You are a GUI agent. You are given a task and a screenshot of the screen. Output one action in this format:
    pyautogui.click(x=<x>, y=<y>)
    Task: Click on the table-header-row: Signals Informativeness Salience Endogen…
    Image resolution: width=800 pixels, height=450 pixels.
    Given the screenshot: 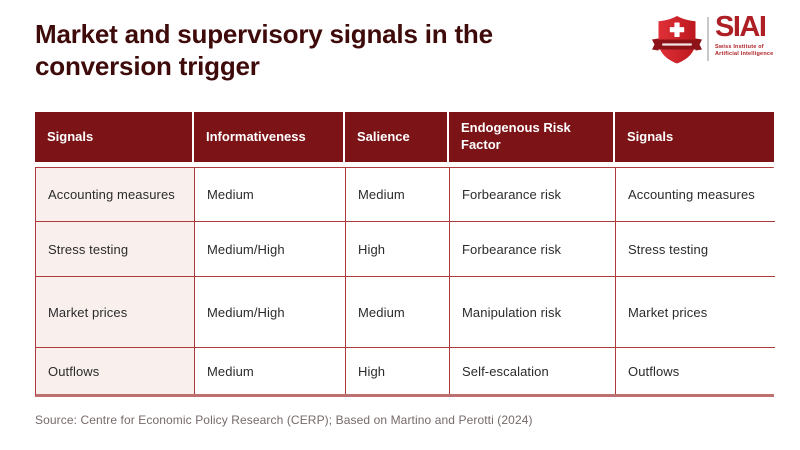 What is the action you would take?
    pyautogui.click(x=404, y=137)
    